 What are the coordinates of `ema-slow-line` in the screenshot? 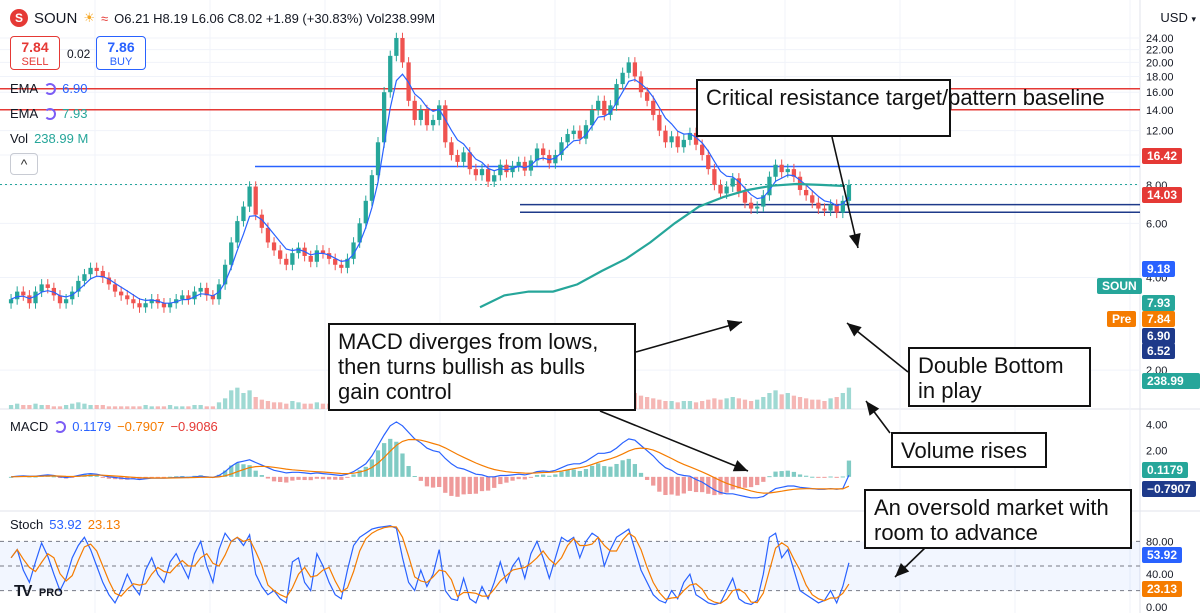 It's located at (662, 245).